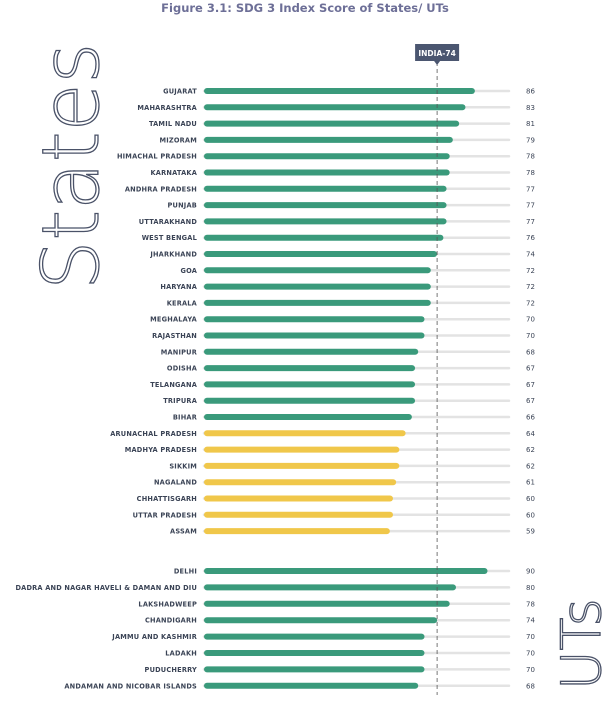 The height and width of the screenshot is (702, 610). Describe the element at coordinates (154, 637) in the screenshot. I see `category-label: JAMMU AND KASHMIR` at that location.